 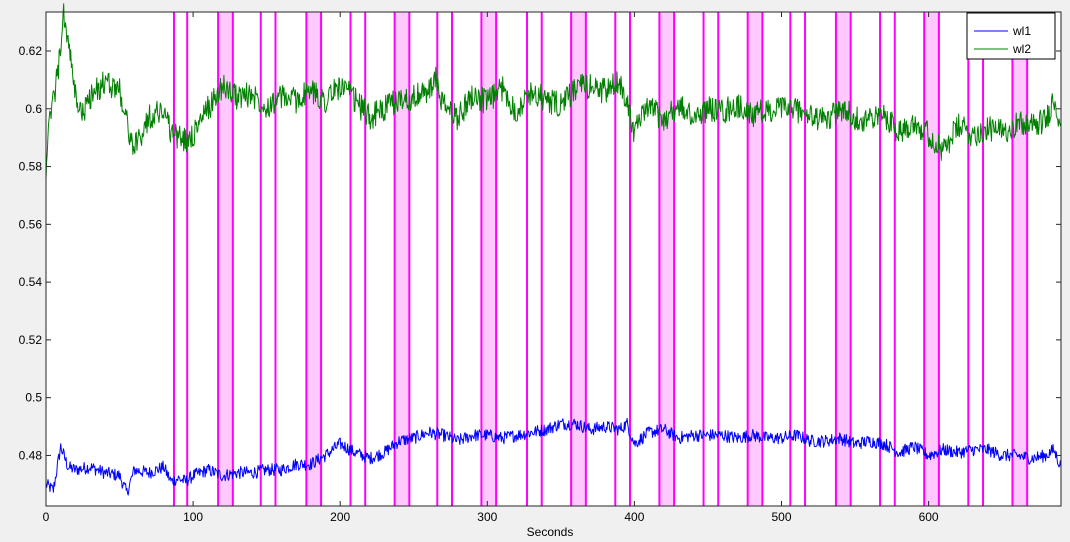 What do you see at coordinates (31, 340) in the screenshot?
I see `y-tick-label-2: 0.52` at bounding box center [31, 340].